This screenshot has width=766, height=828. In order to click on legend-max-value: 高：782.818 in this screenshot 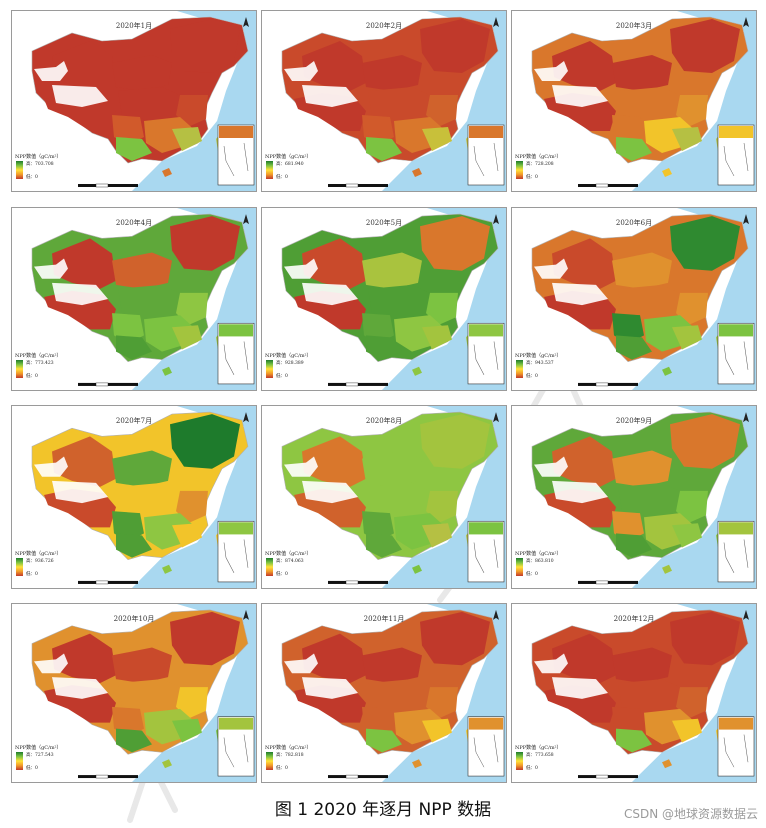, I will do `click(290, 755)`.